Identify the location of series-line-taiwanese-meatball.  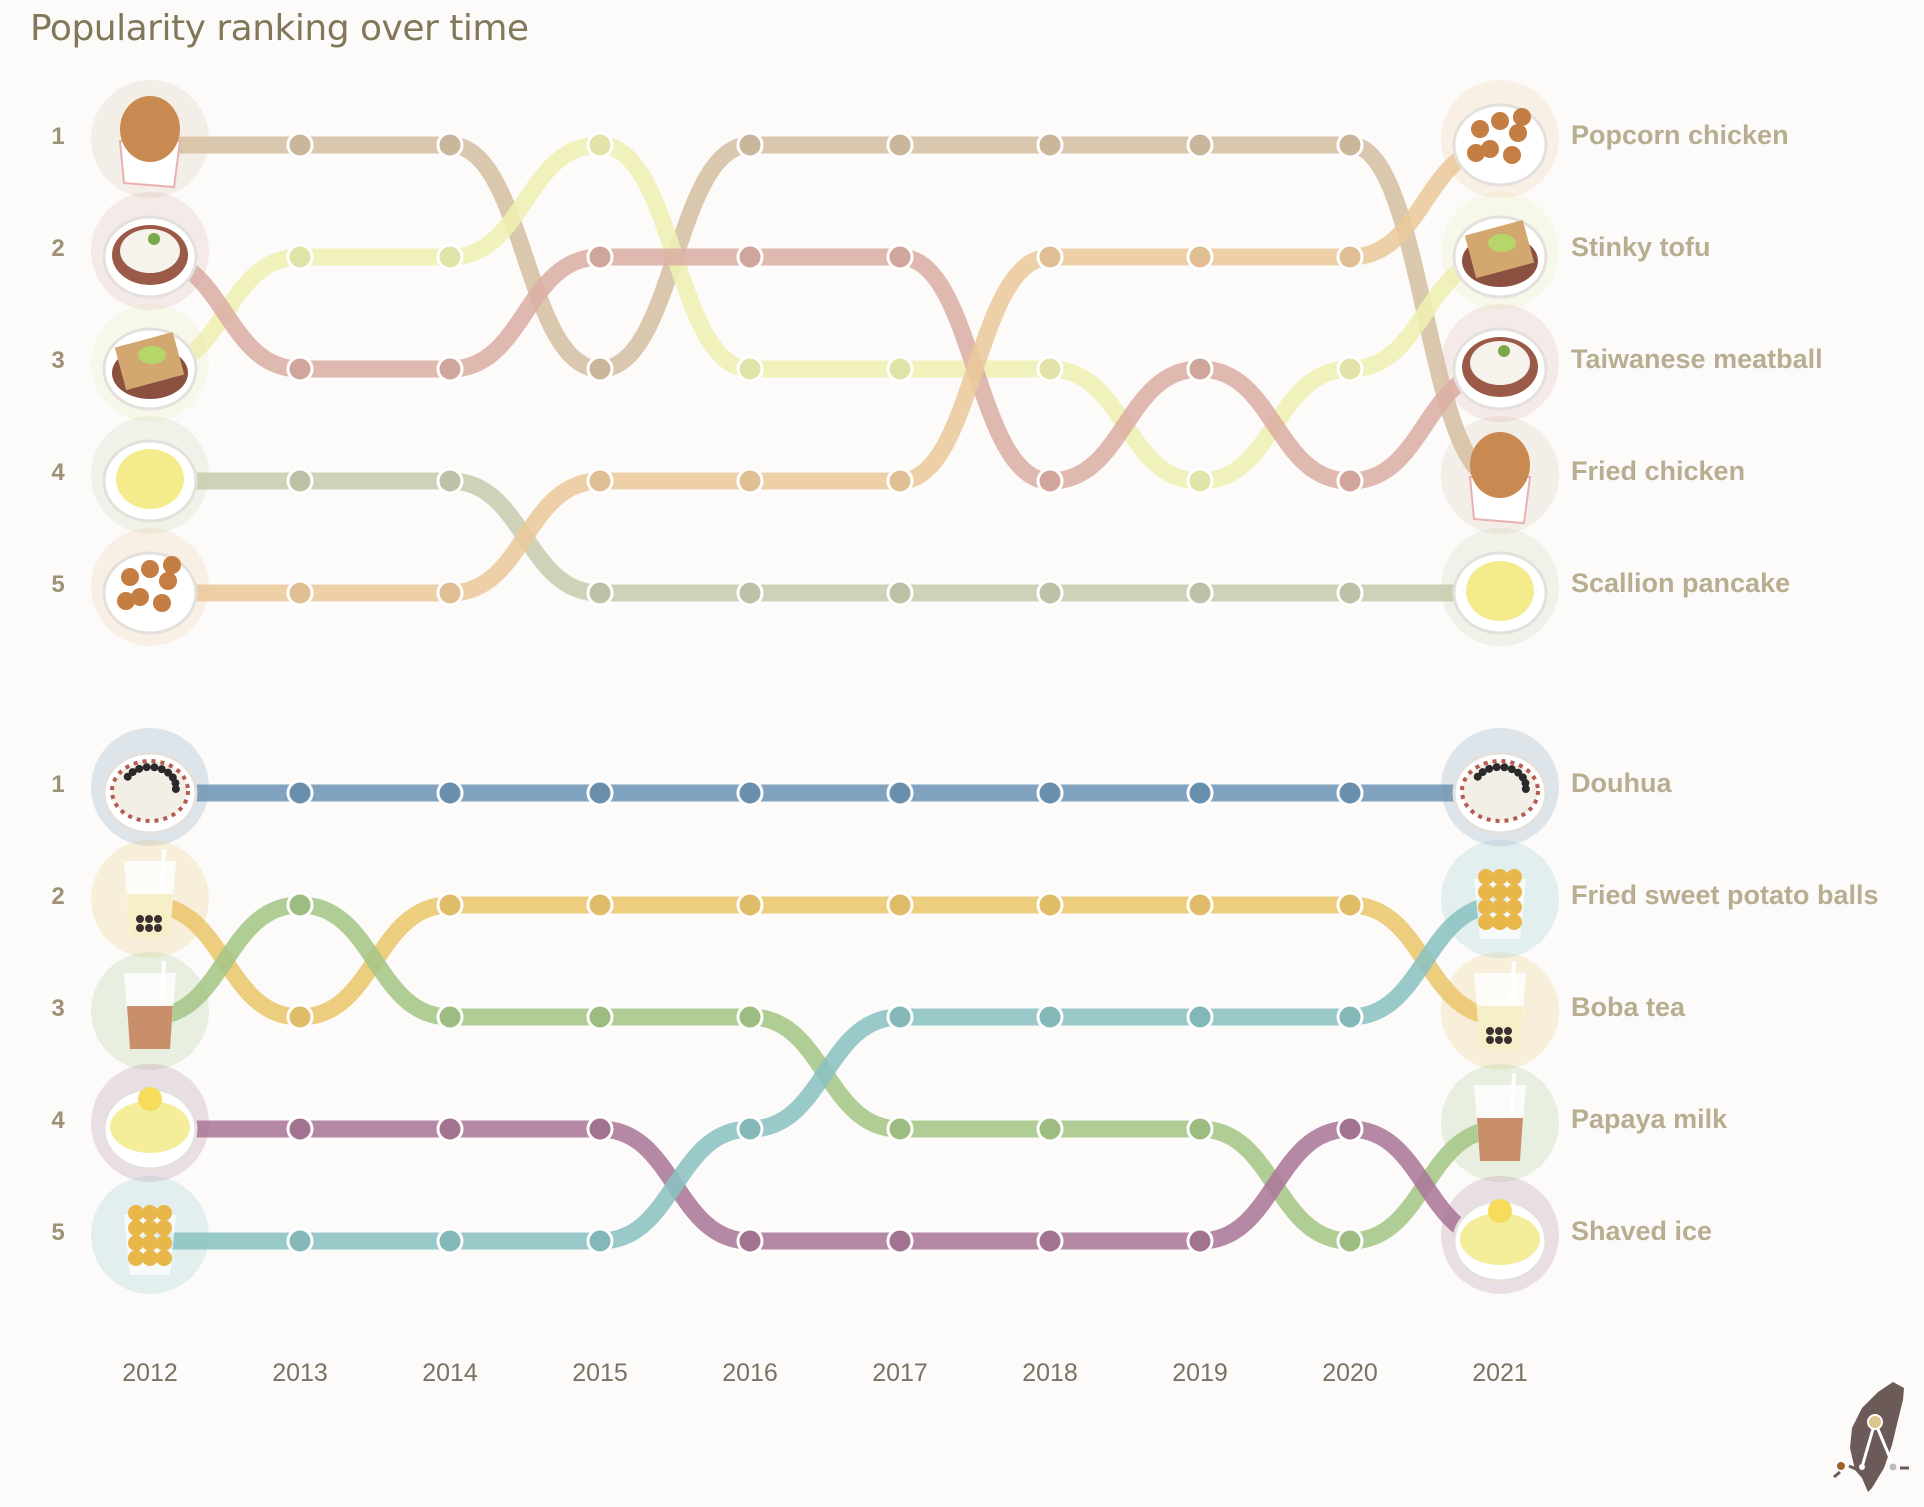
(825, 369).